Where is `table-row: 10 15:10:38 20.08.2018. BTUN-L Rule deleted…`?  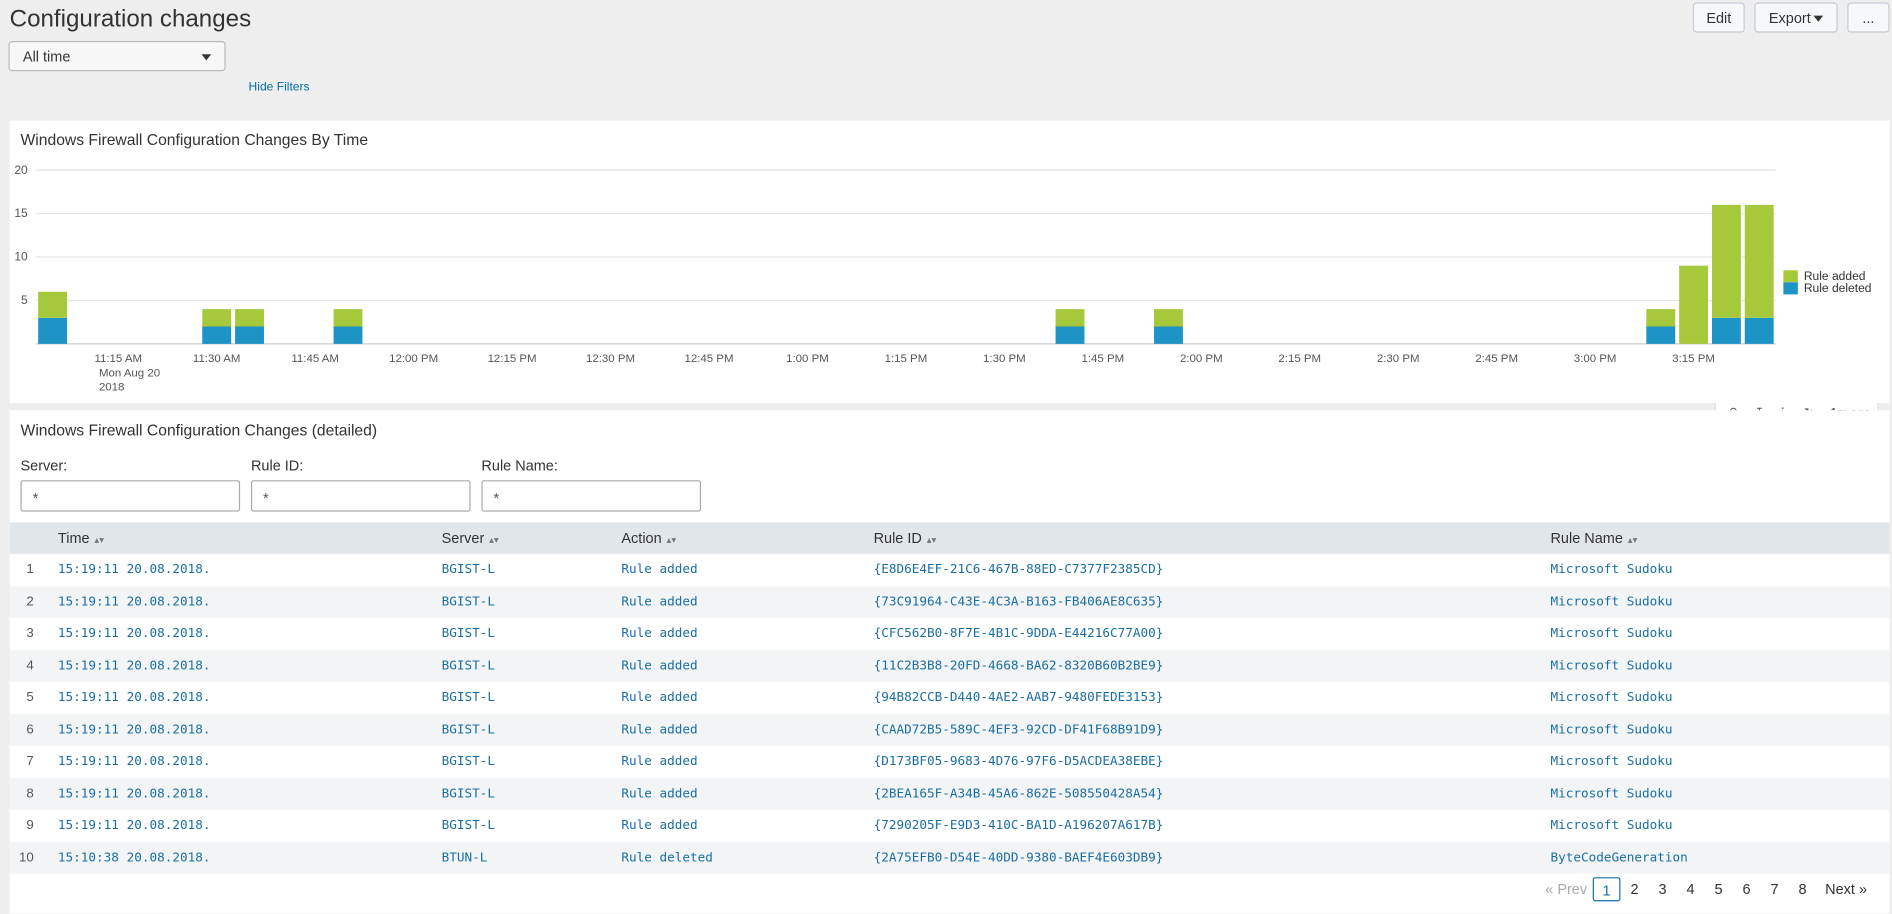
table-row: 10 15:10:38 20.08.2018. BTUN-L Rule deleted… is located at coordinates (949, 857).